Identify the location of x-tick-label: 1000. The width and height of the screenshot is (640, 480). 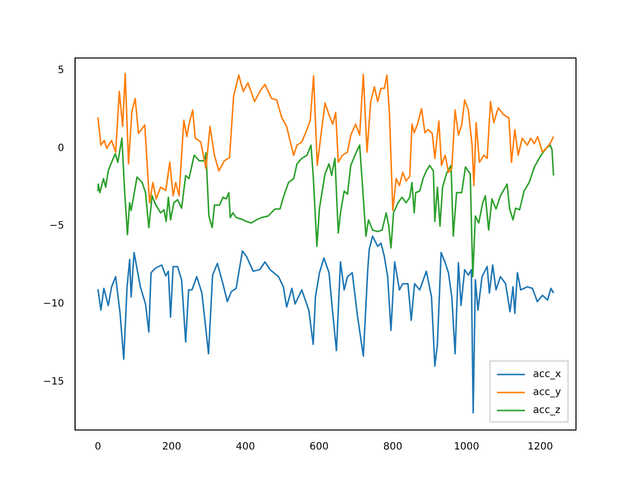
(467, 447).